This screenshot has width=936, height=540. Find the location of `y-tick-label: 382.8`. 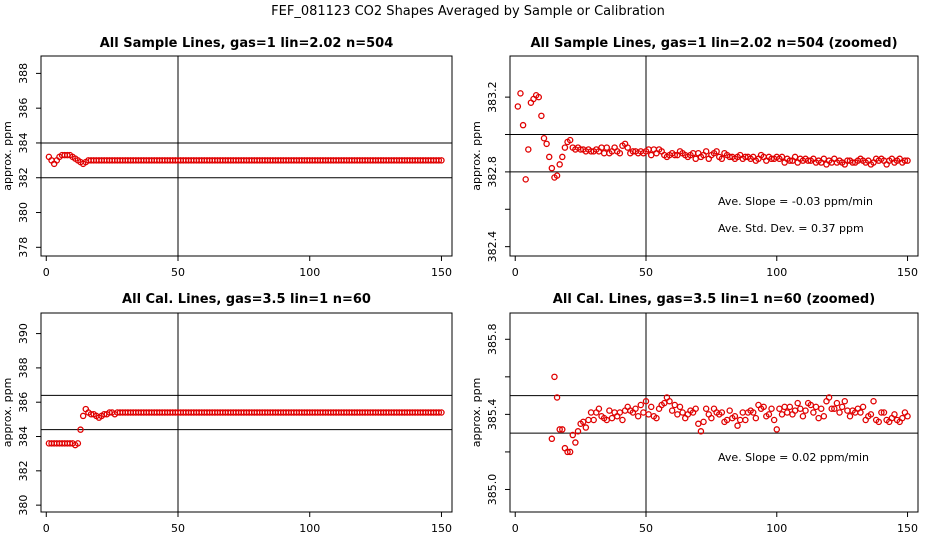

y-tick-label: 382.8 is located at coordinates (492, 172).